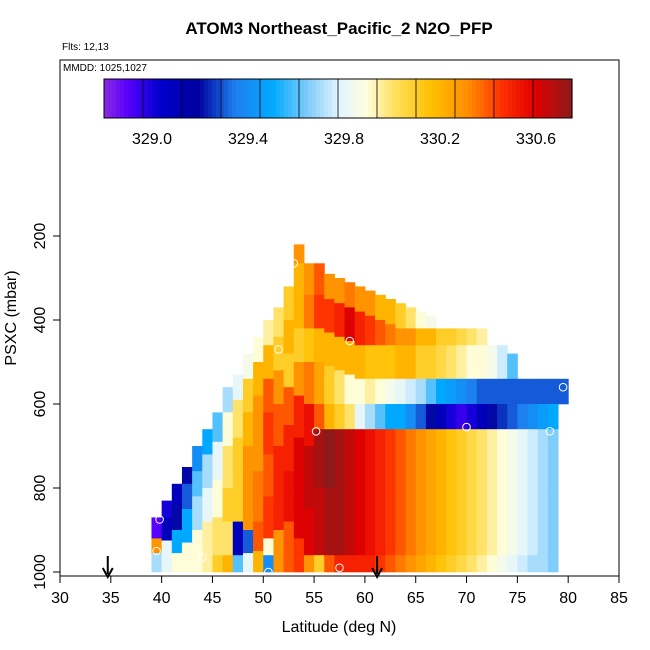  Describe the element at coordinates (263, 598) in the screenshot. I see `x-tick-label: 50` at that location.